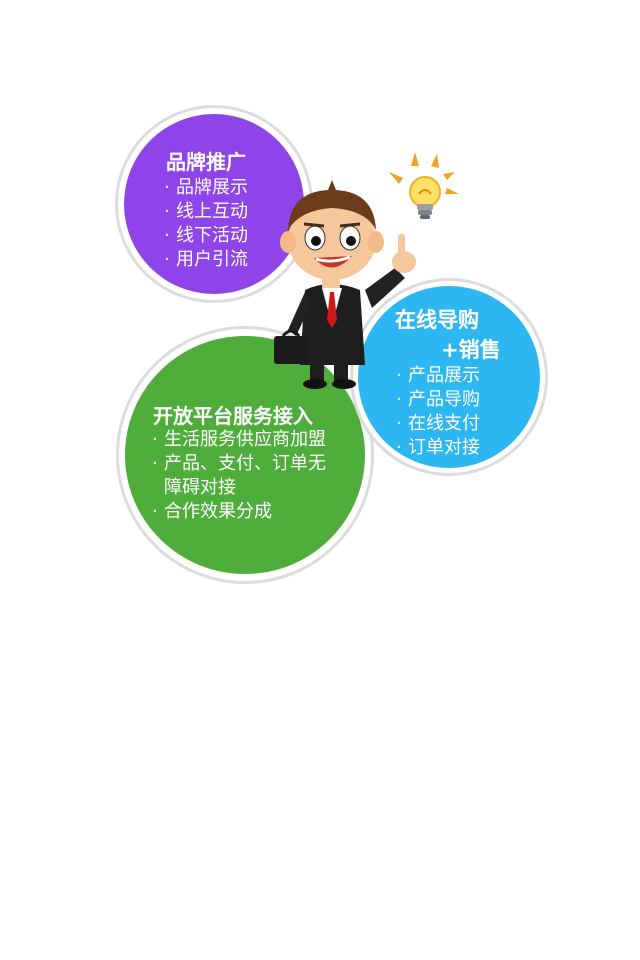 Image resolution: width=640 pixels, height=960 pixels. I want to click on list-item: 线上互动, so click(206, 212).